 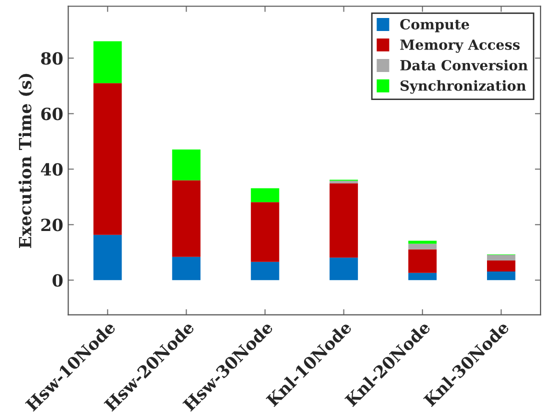 I want to click on y-tick-label: 80, so click(x=52, y=58).